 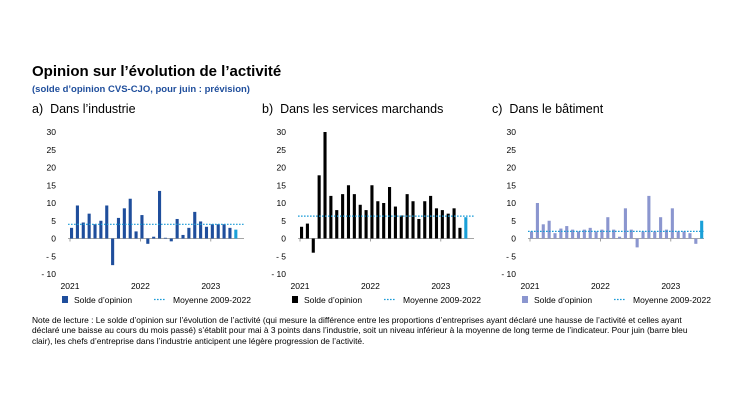 What do you see at coordinates (600, 286) in the screenshot?
I see `x-tick-label-c: 2022` at bounding box center [600, 286].